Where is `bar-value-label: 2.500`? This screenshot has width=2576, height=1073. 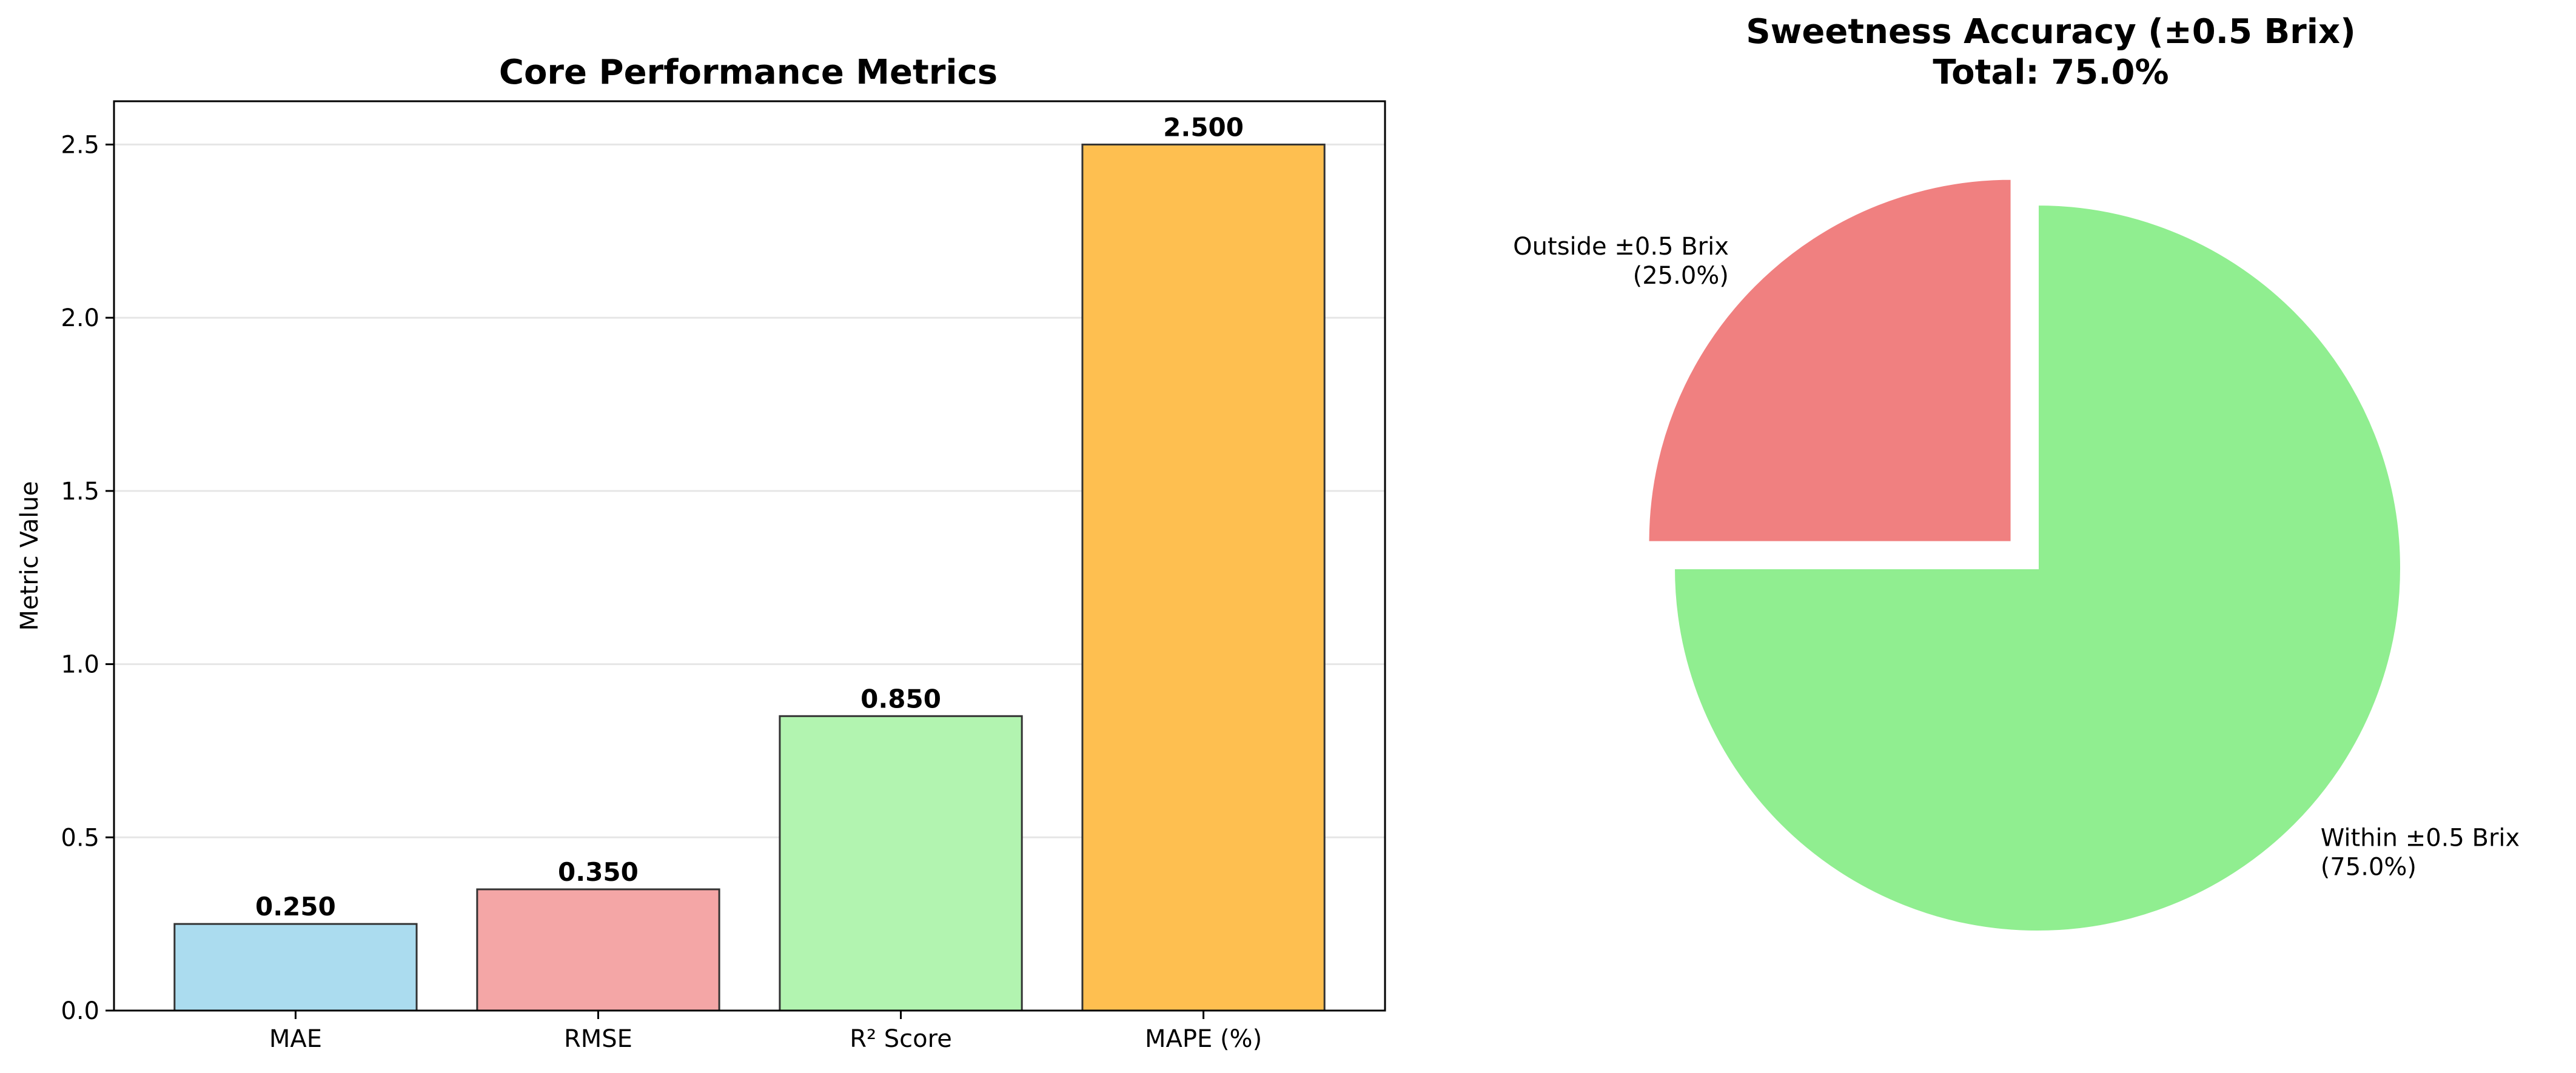 bar-value-label: 2.500 is located at coordinates (1203, 127).